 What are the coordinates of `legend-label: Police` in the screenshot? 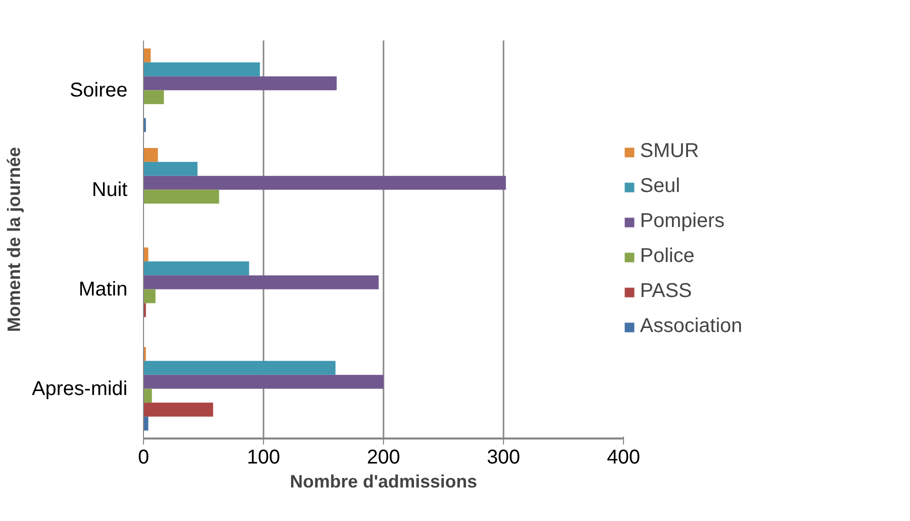 It's located at (667, 256).